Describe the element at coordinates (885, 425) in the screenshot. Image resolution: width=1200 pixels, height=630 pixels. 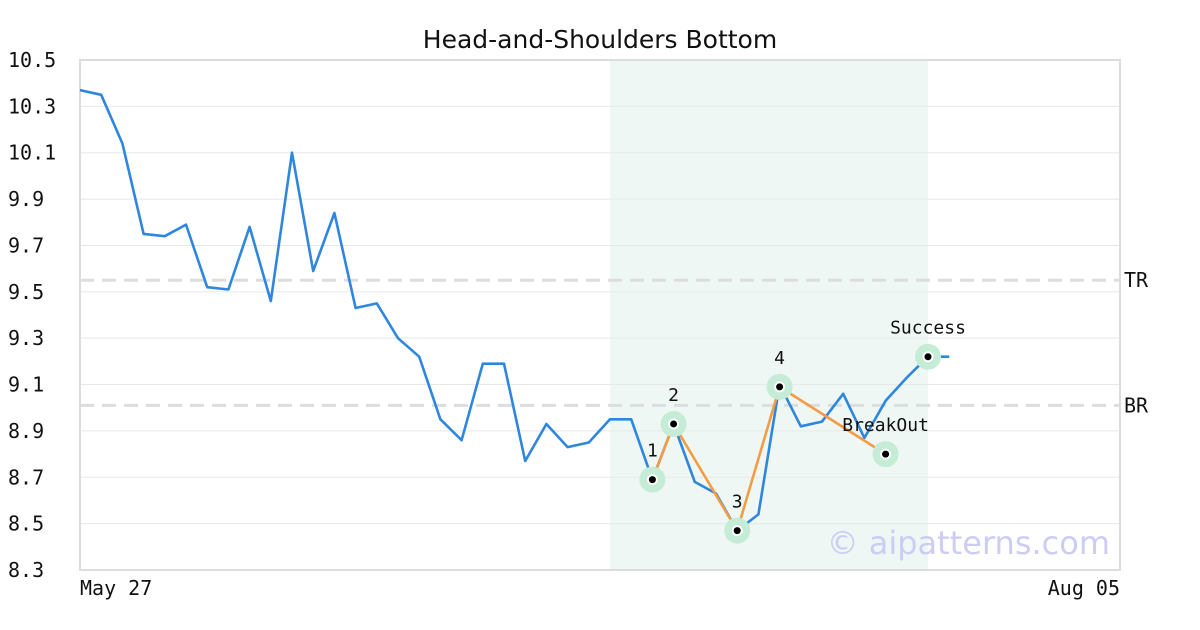
I see `pattern-point-label: BreakOut` at that location.